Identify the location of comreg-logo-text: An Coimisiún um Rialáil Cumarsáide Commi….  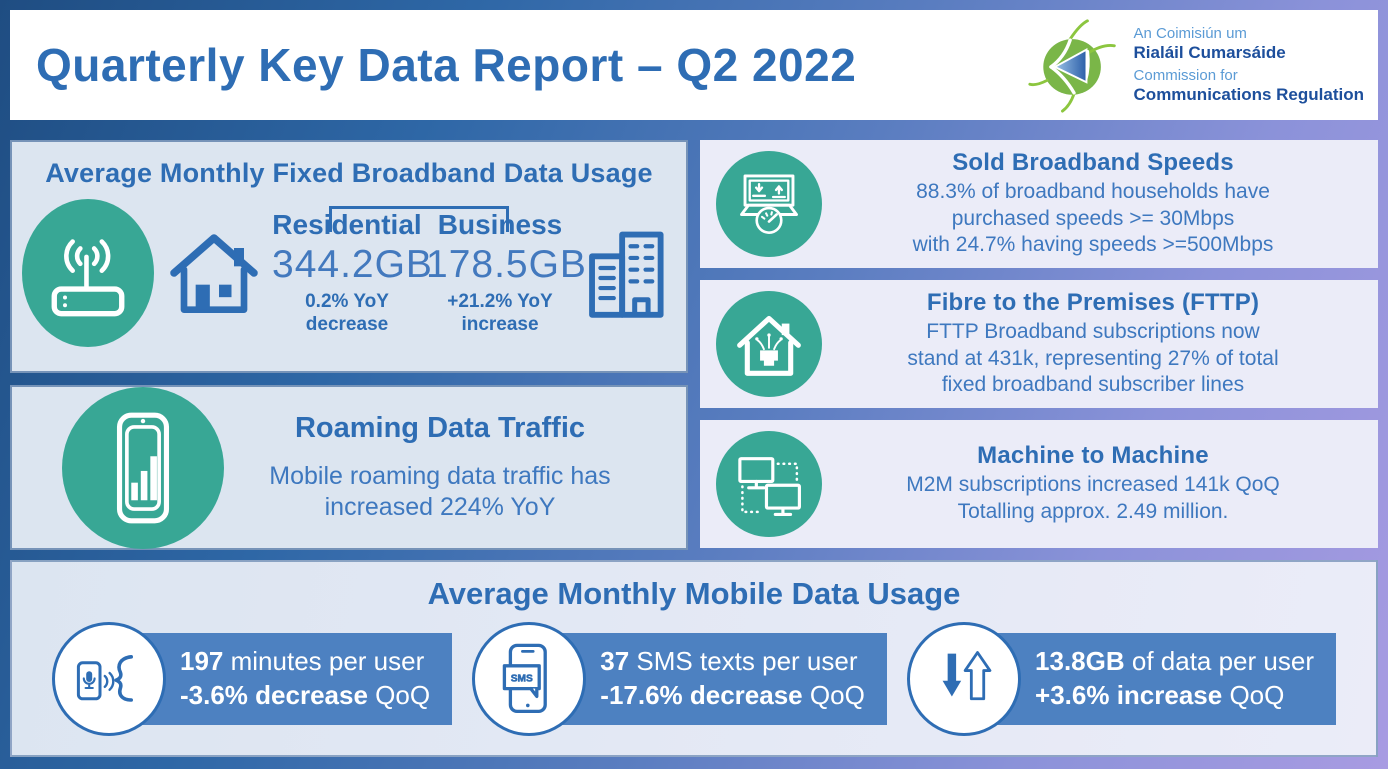
(1248, 64).